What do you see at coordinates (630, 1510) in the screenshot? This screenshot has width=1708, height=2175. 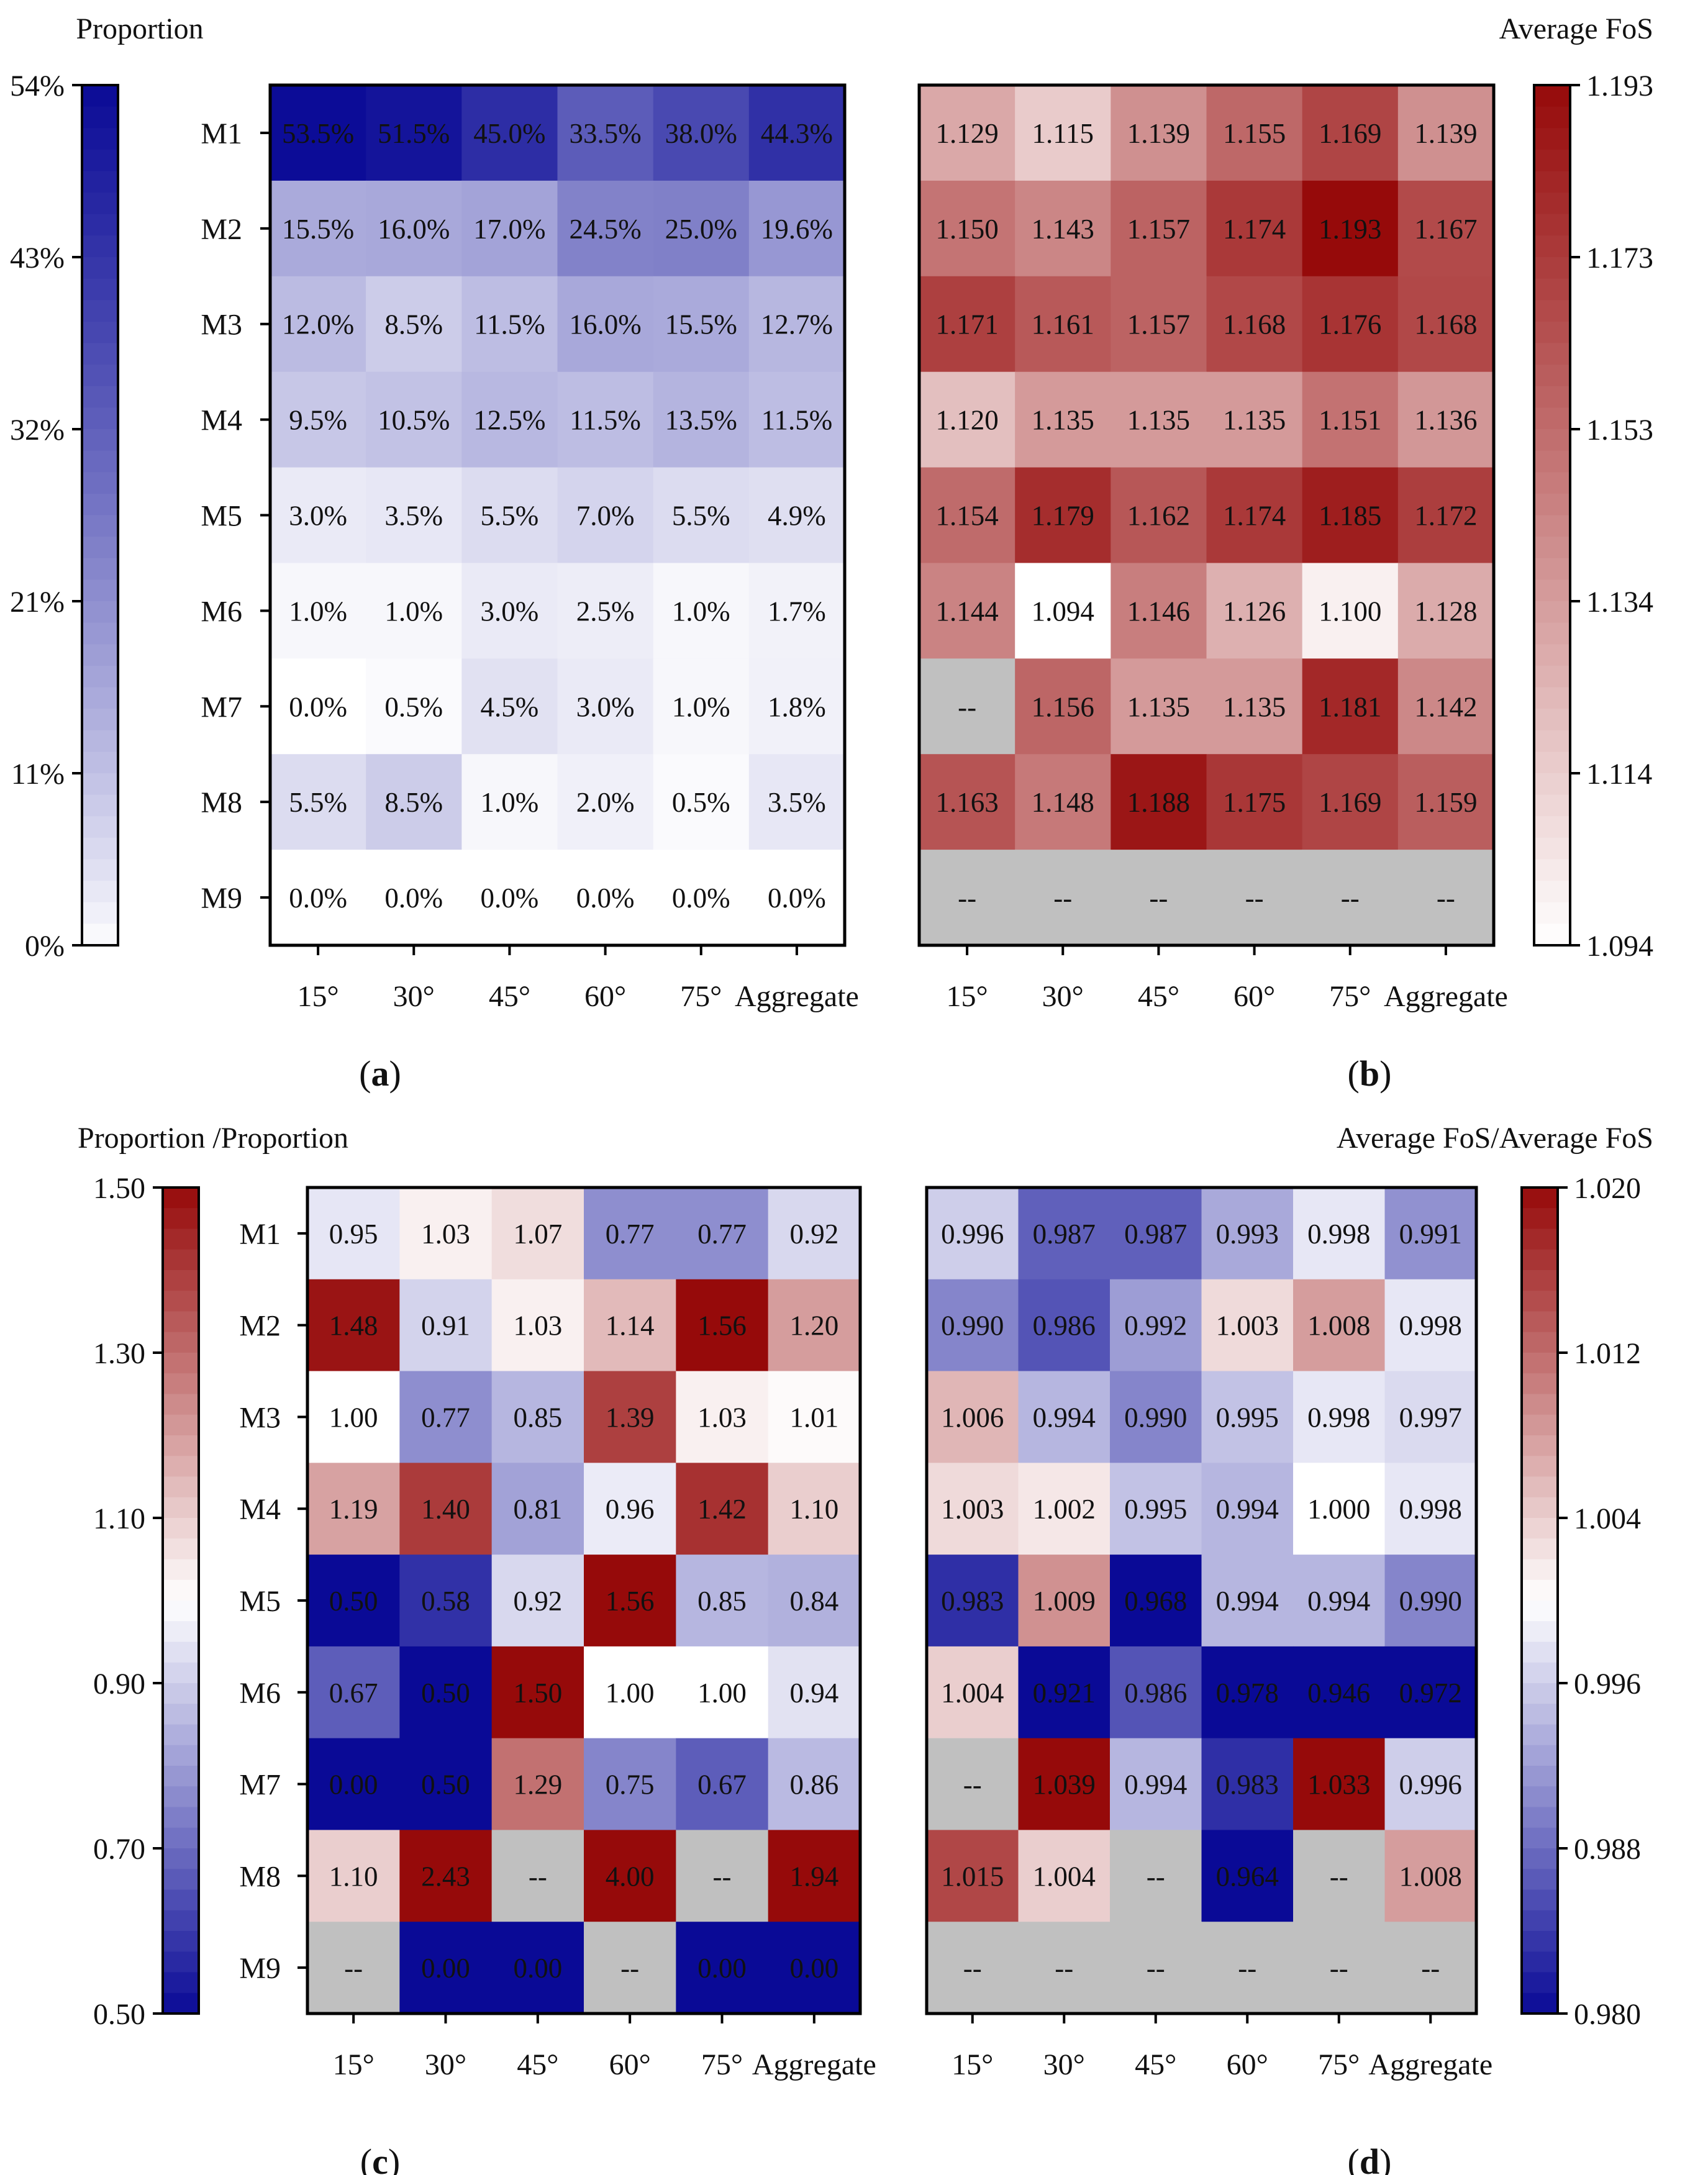 I see `cell-value-label: 0.96` at bounding box center [630, 1510].